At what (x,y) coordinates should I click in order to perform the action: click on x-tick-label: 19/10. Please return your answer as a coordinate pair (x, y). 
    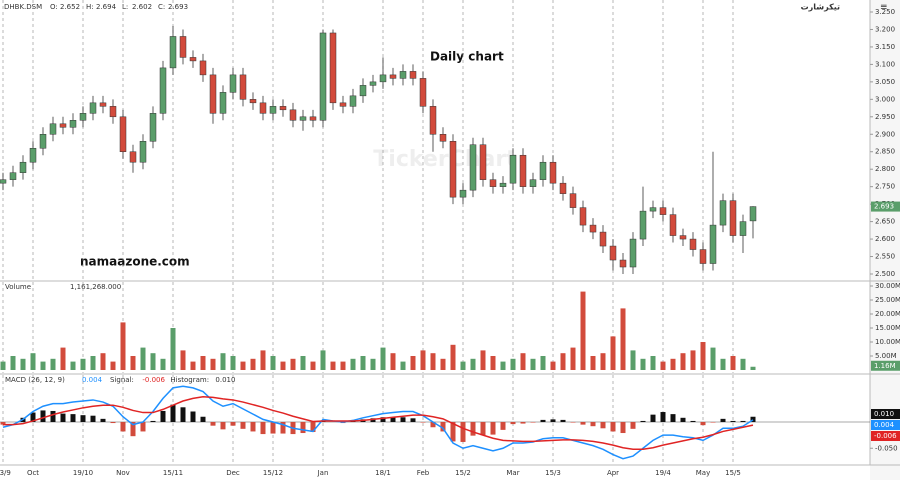
    Looking at the image, I should click on (83, 473).